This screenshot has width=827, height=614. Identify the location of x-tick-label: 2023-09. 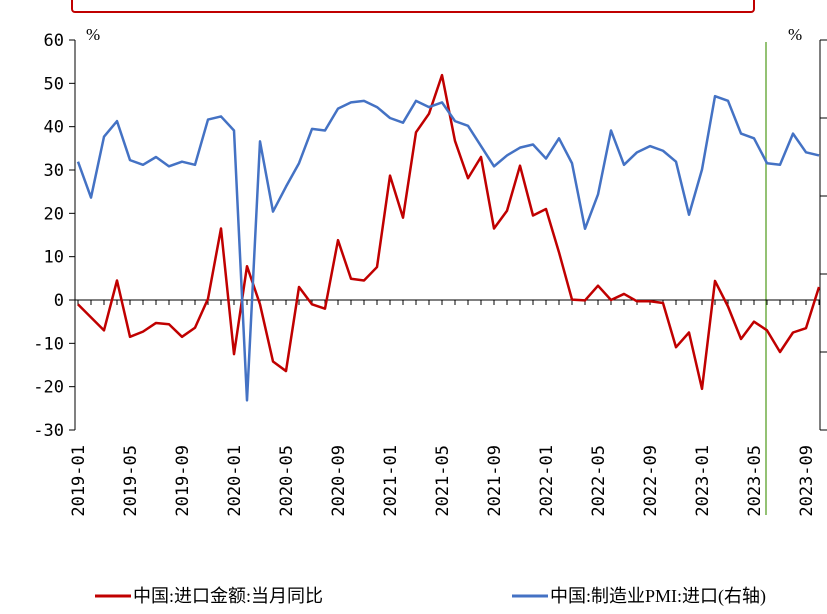
(807, 481).